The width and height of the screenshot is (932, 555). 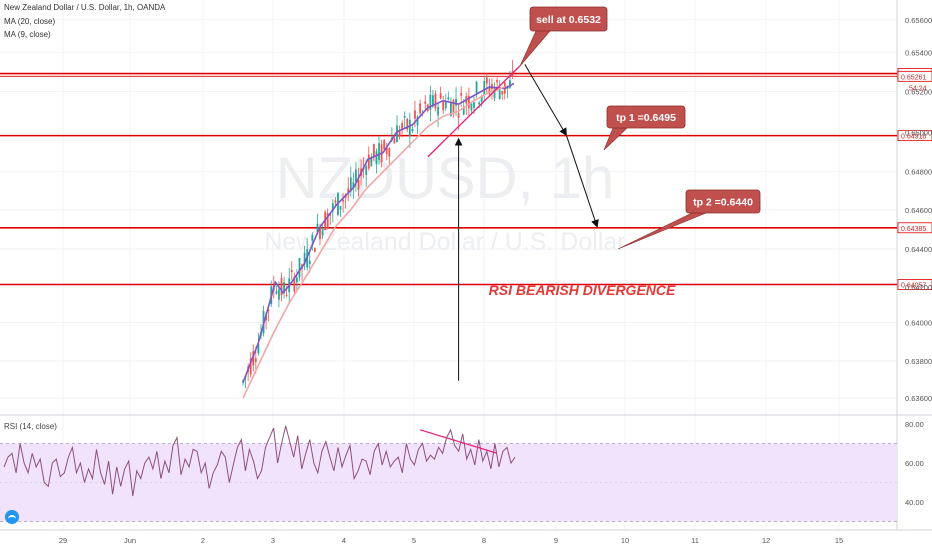 I want to click on price-tick-label: 0.65400, so click(x=918, y=52).